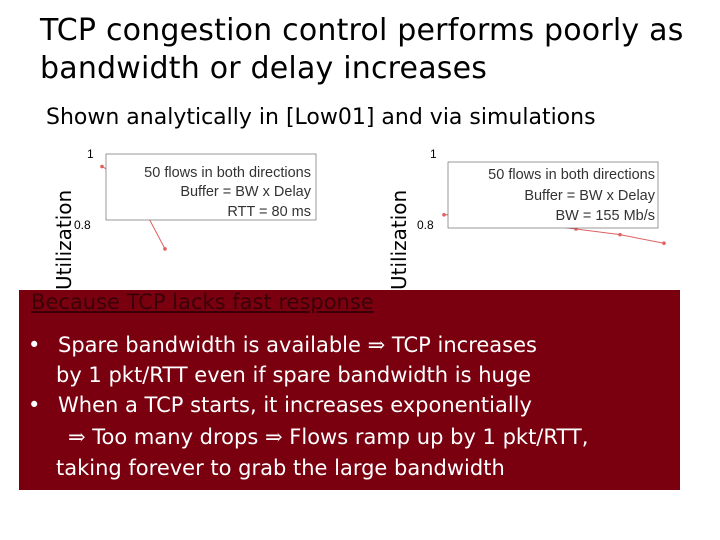 Image resolution: width=720 pixels, height=540 pixels. Describe the element at coordinates (209, 345) in the screenshot. I see `bullet-1-condition: Spare bandwidth is available` at that location.